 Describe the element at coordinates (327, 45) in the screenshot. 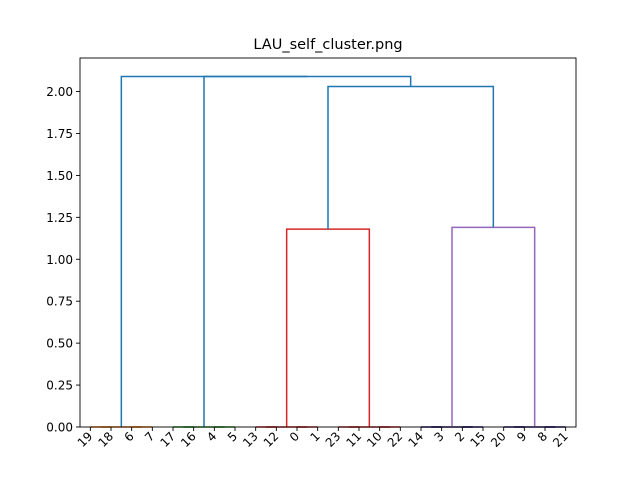

I see `chart-title: LAU_self_cluster.png` at that location.